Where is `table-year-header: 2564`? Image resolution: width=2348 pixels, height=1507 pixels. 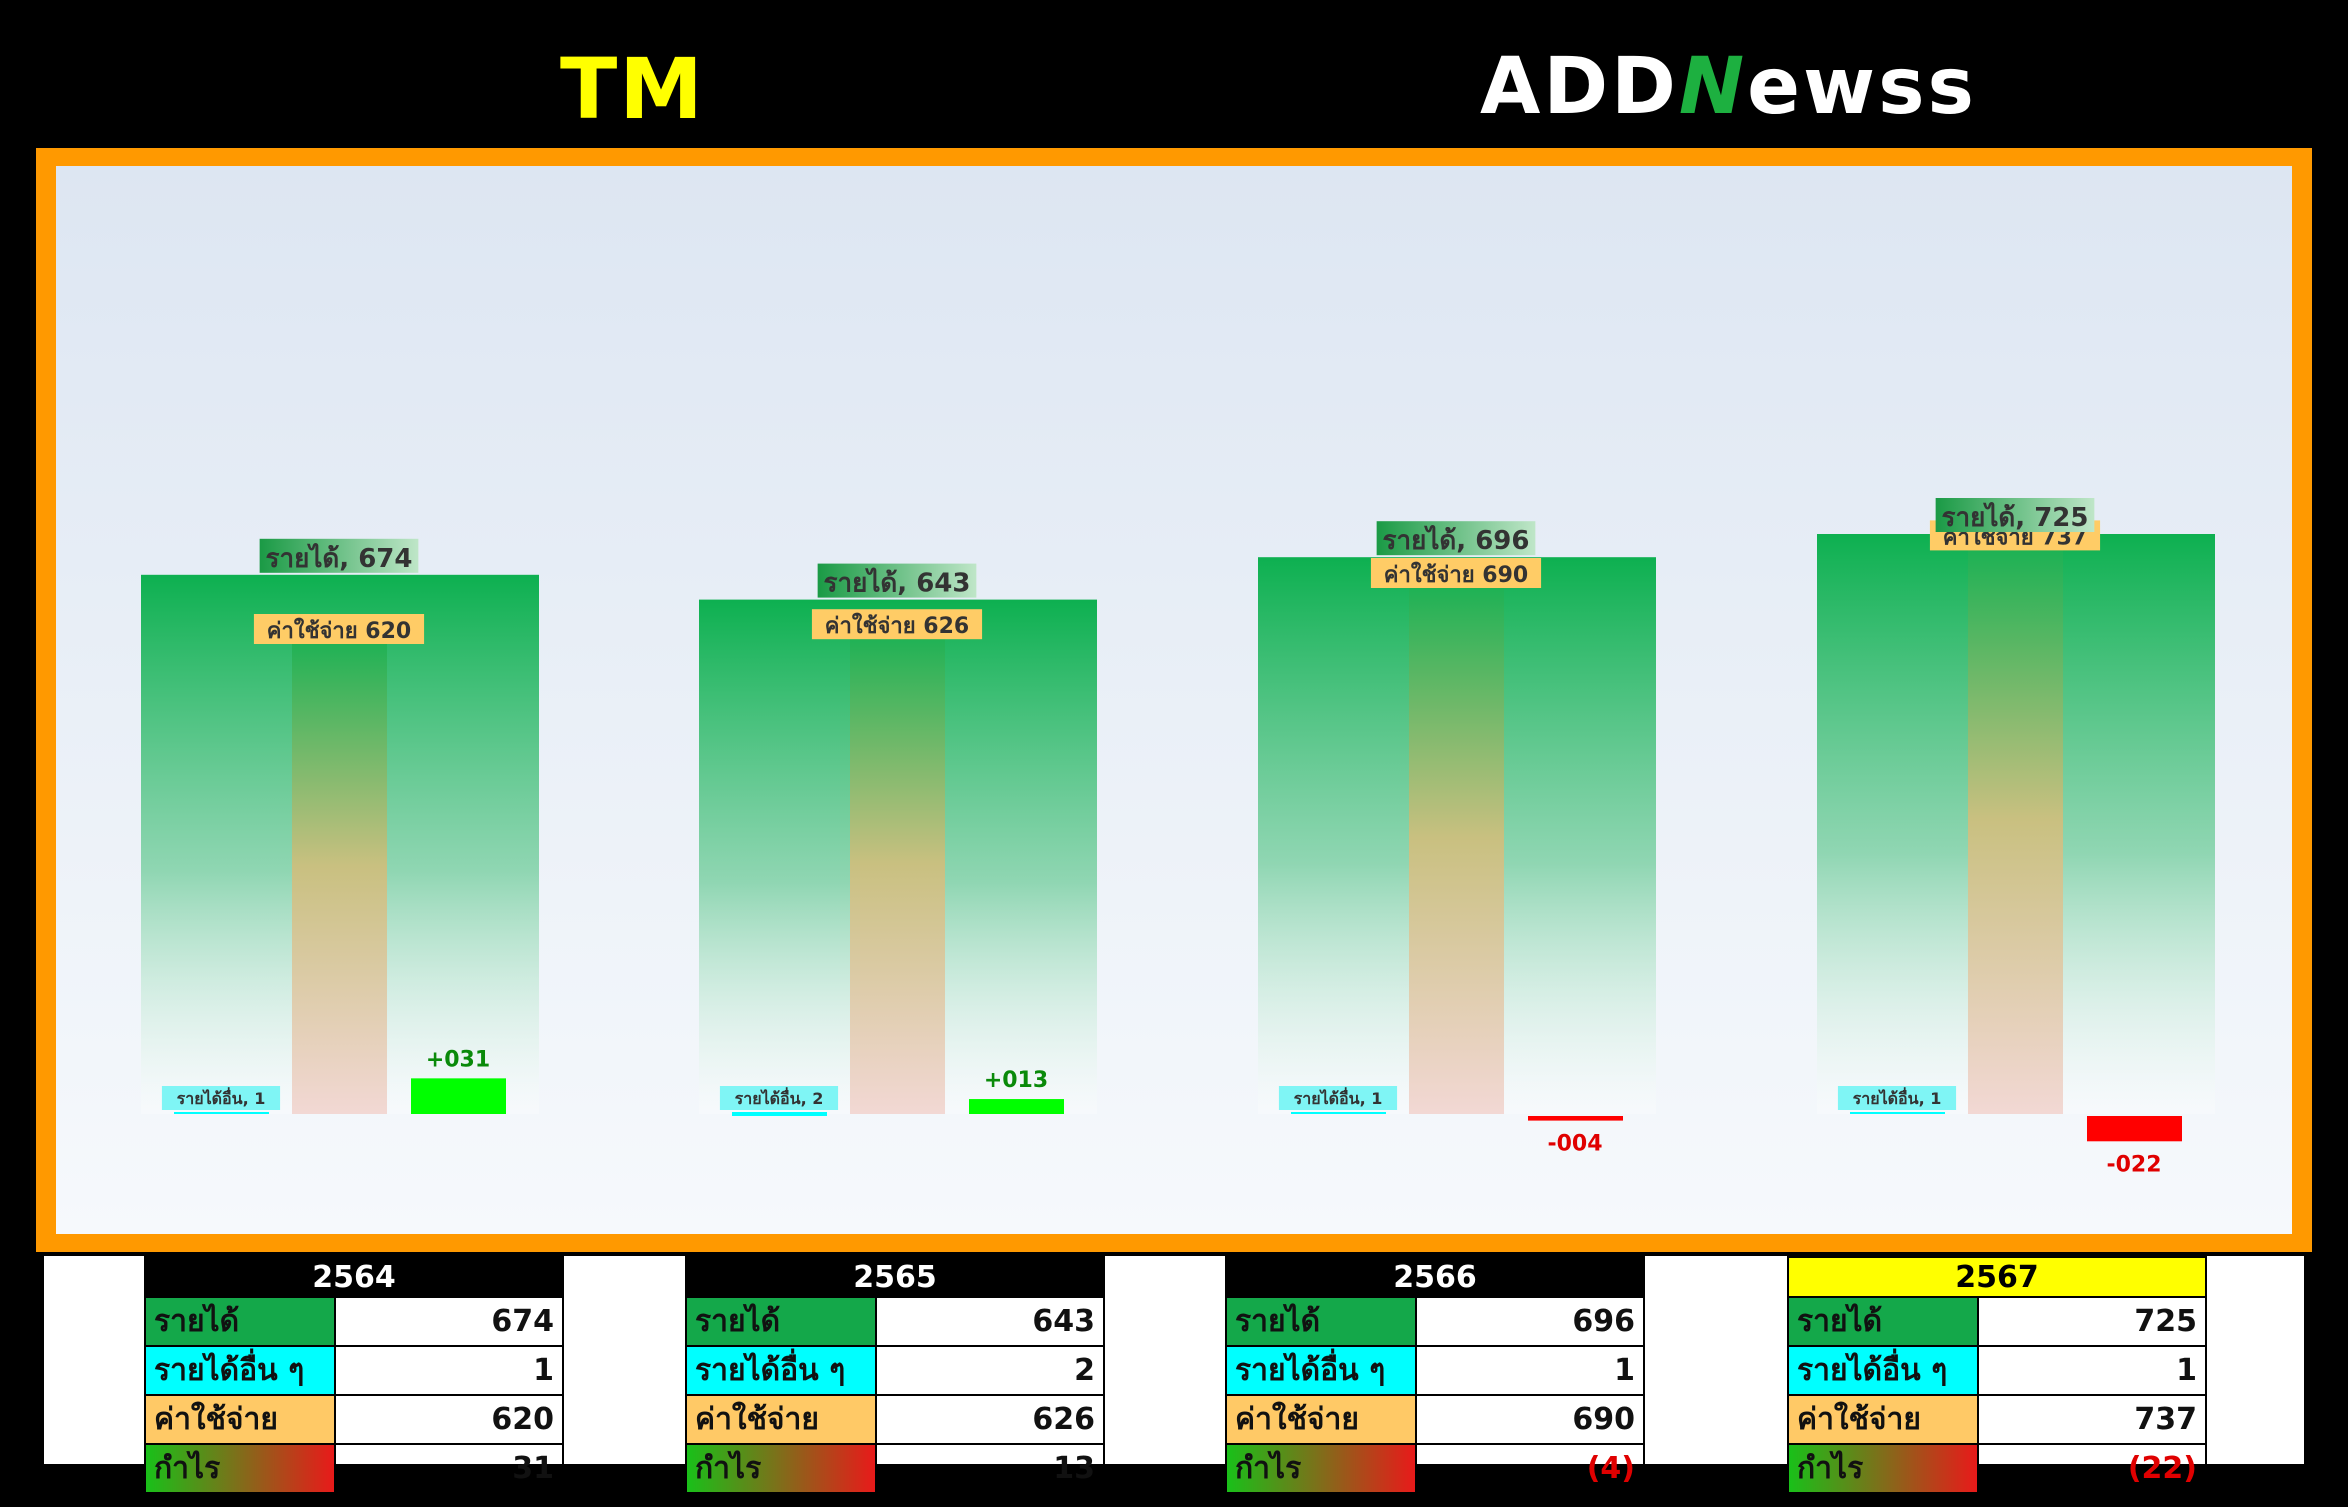
table-year-header: 2564 is located at coordinates (354, 1277).